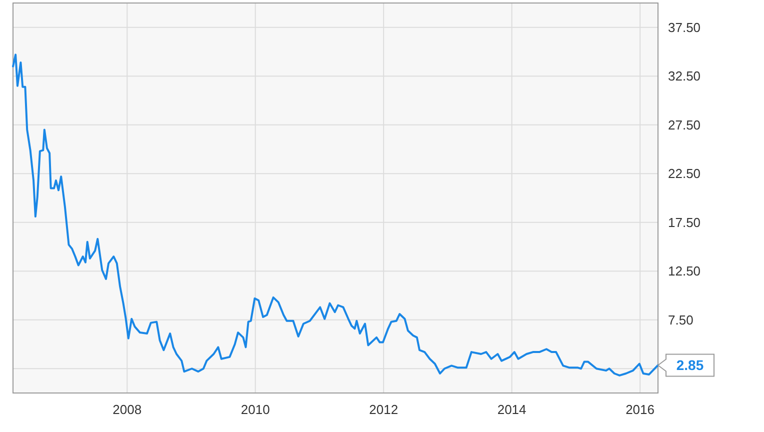 The image size is (764, 432). What do you see at coordinates (684, 222) in the screenshot?
I see `y-tick-label: 17.50` at bounding box center [684, 222].